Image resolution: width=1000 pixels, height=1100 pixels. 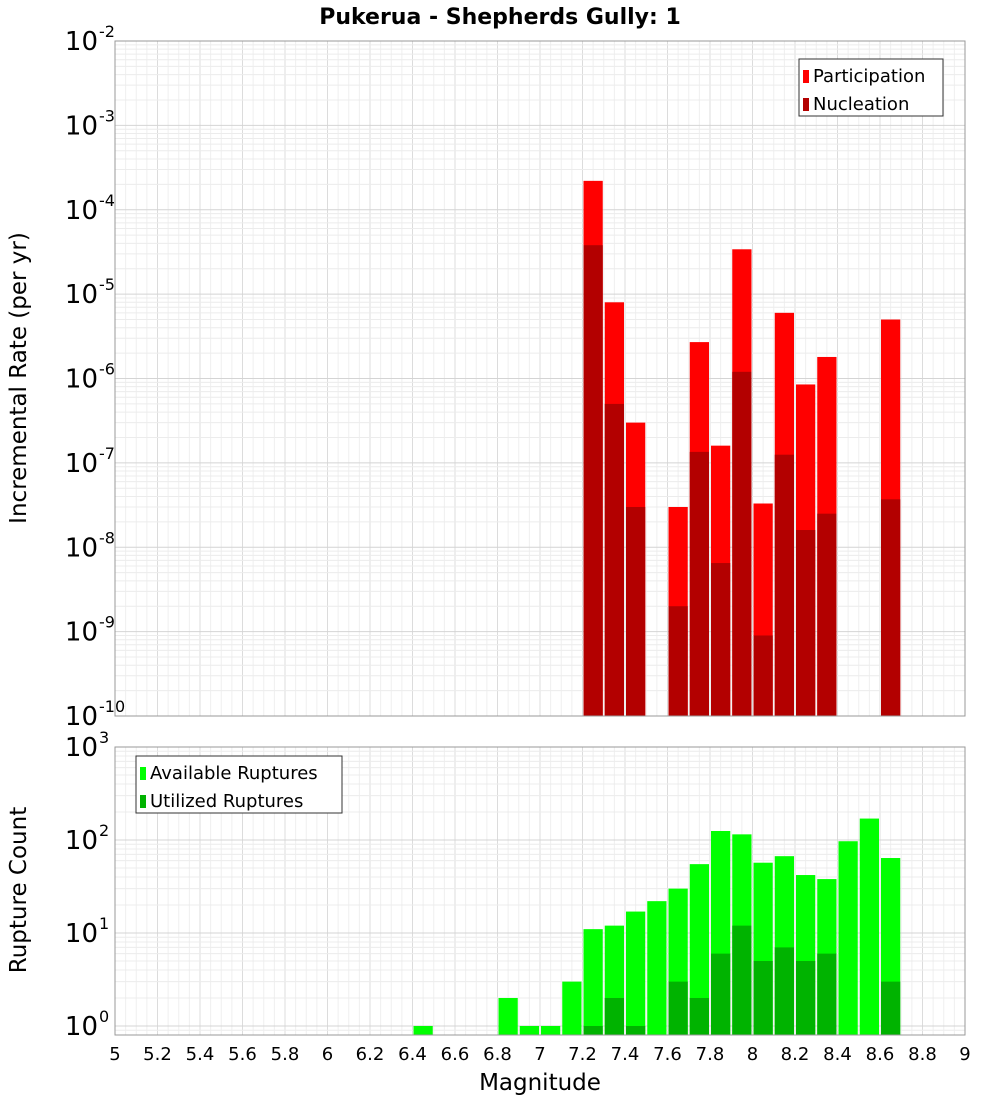 What do you see at coordinates (752, 1054) in the screenshot?
I see `x-tick-label: 8` at bounding box center [752, 1054].